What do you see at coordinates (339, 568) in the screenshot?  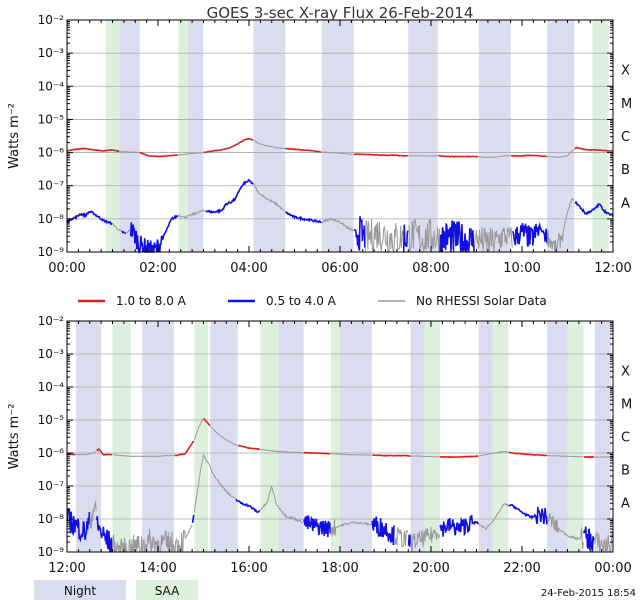 I see `bottom-x-tick-labels: 12:00 14:00 16:00 18:00 20:00 22:00 00:00` at bounding box center [339, 568].